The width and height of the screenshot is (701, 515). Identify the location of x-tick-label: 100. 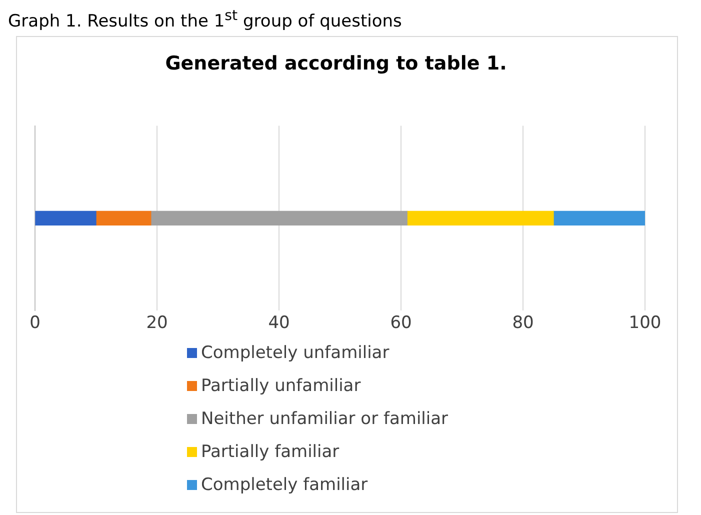
(645, 322).